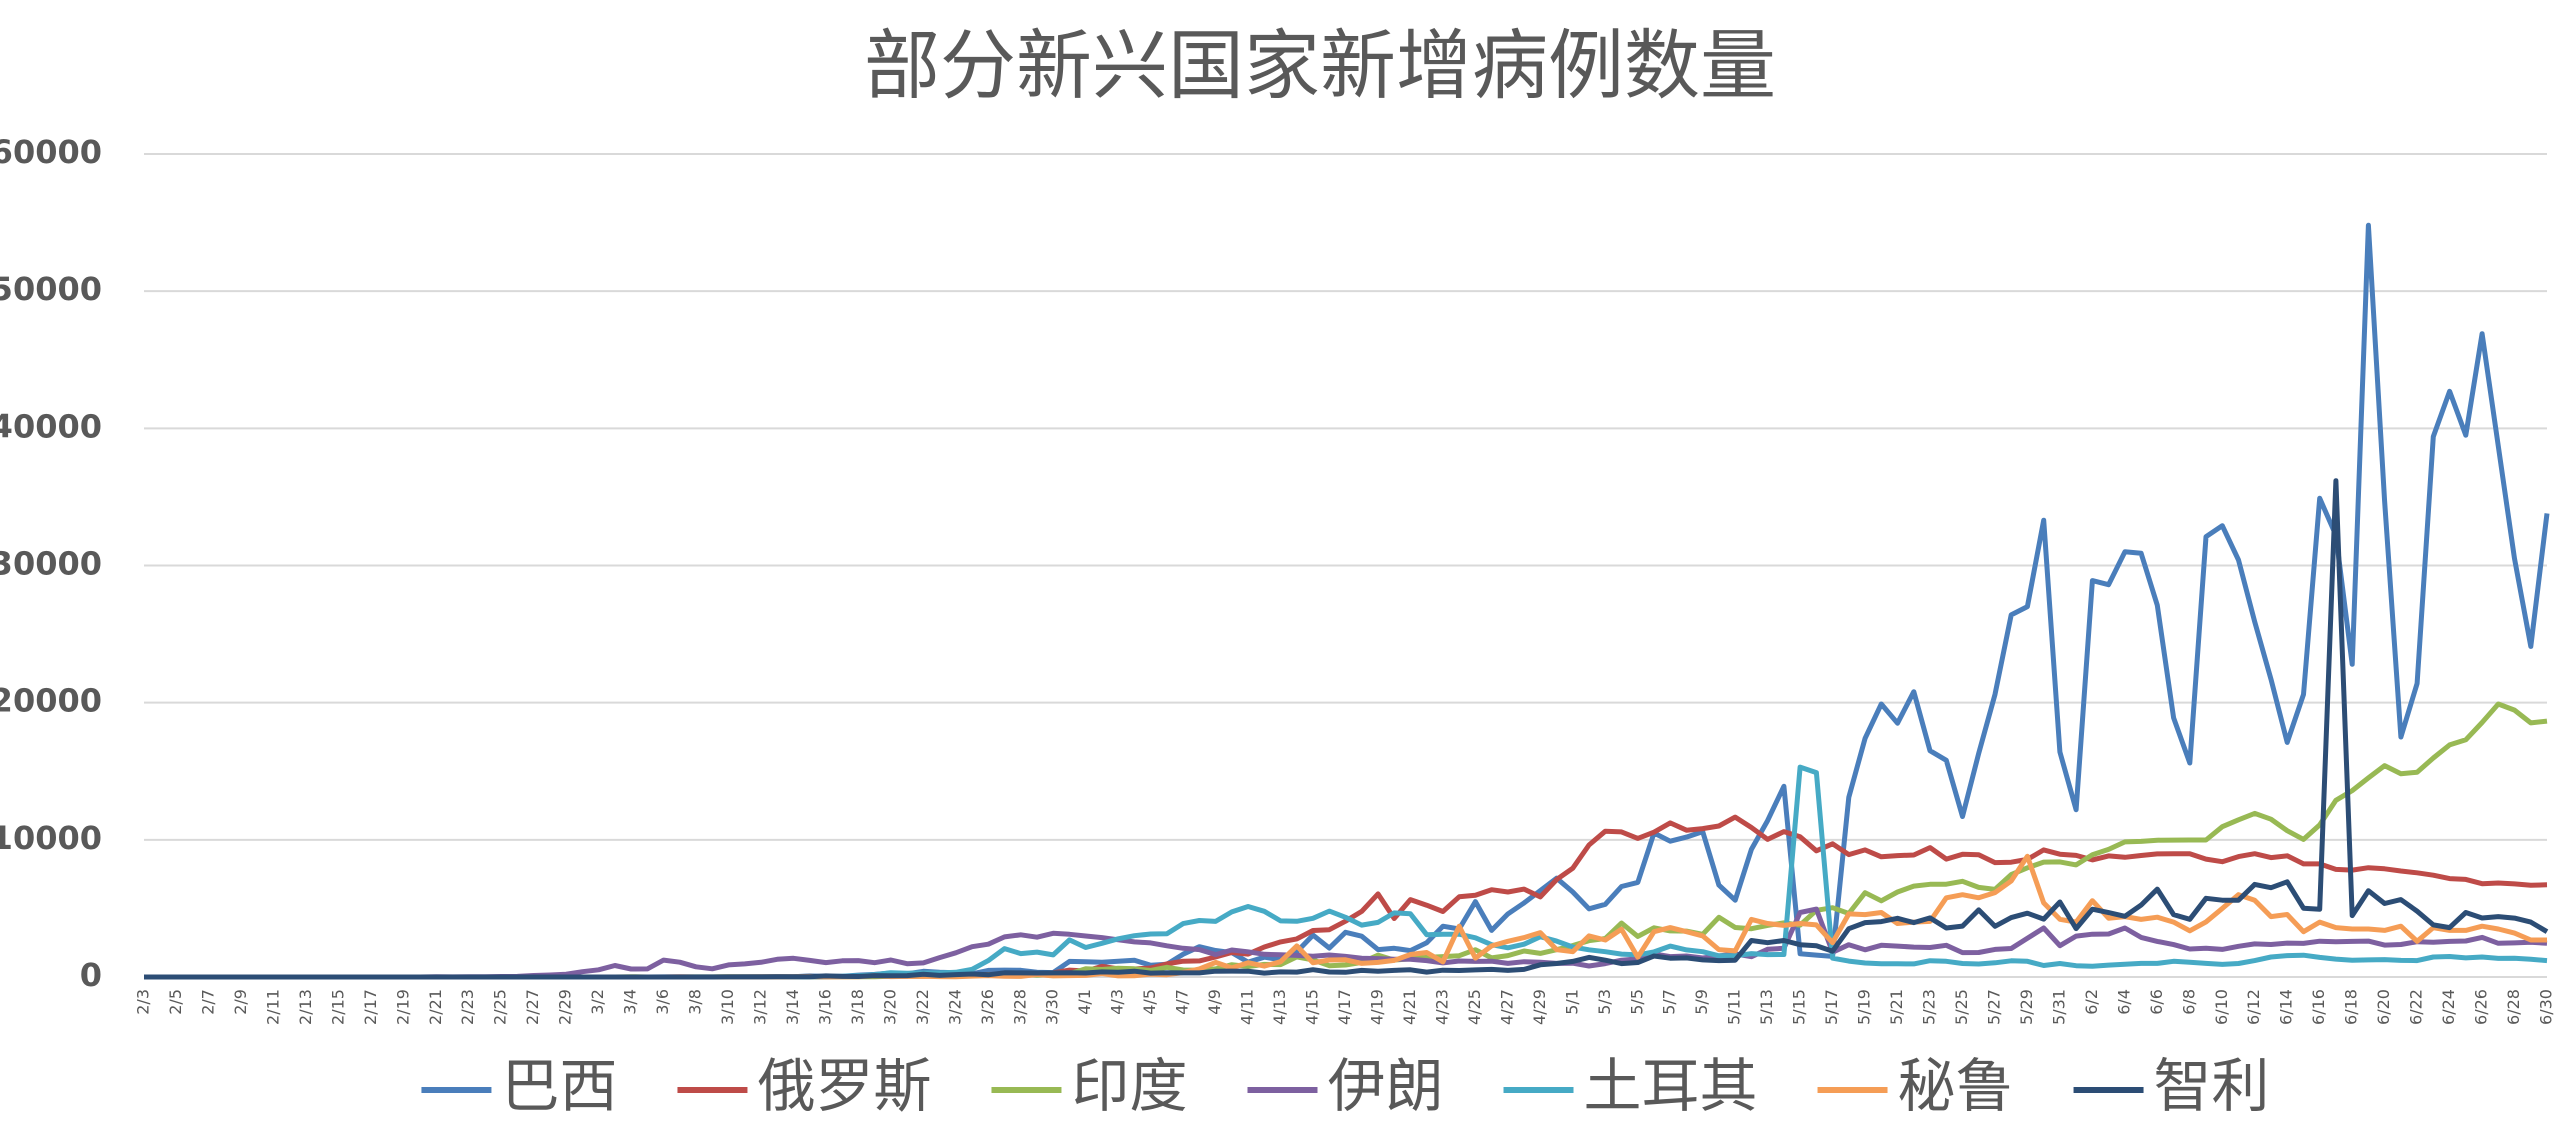 This screenshot has height=1140, width=2563. I want to click on x-tick-label: 5/1, so click(1571, 1002).